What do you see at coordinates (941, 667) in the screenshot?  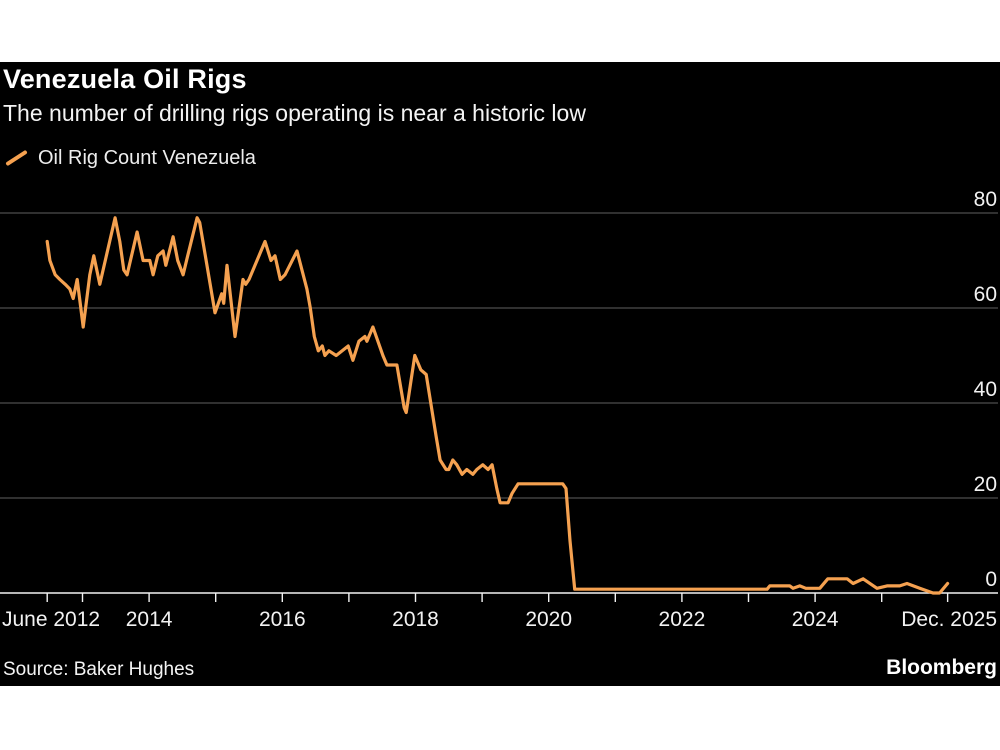 I see `bloomberg-logo: Bloomberg` at bounding box center [941, 667].